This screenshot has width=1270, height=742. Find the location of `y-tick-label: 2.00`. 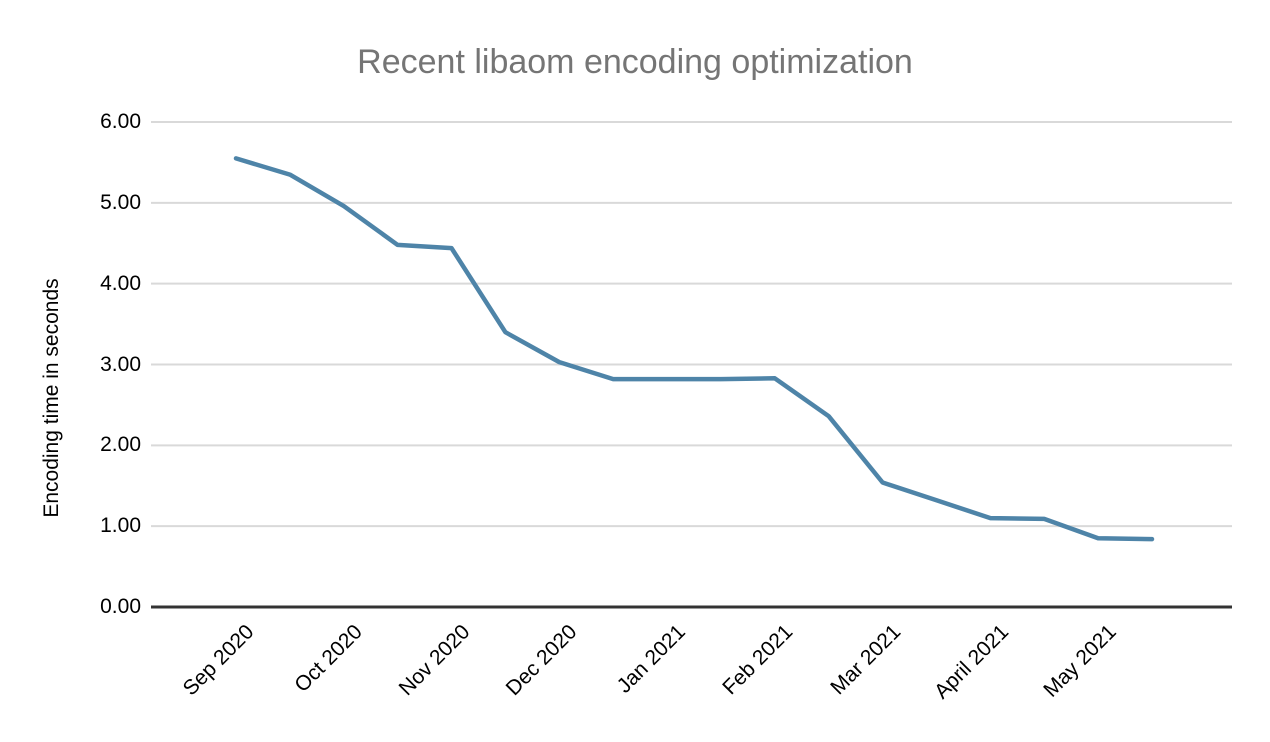

y-tick-label: 2.00 is located at coordinates (120, 445).